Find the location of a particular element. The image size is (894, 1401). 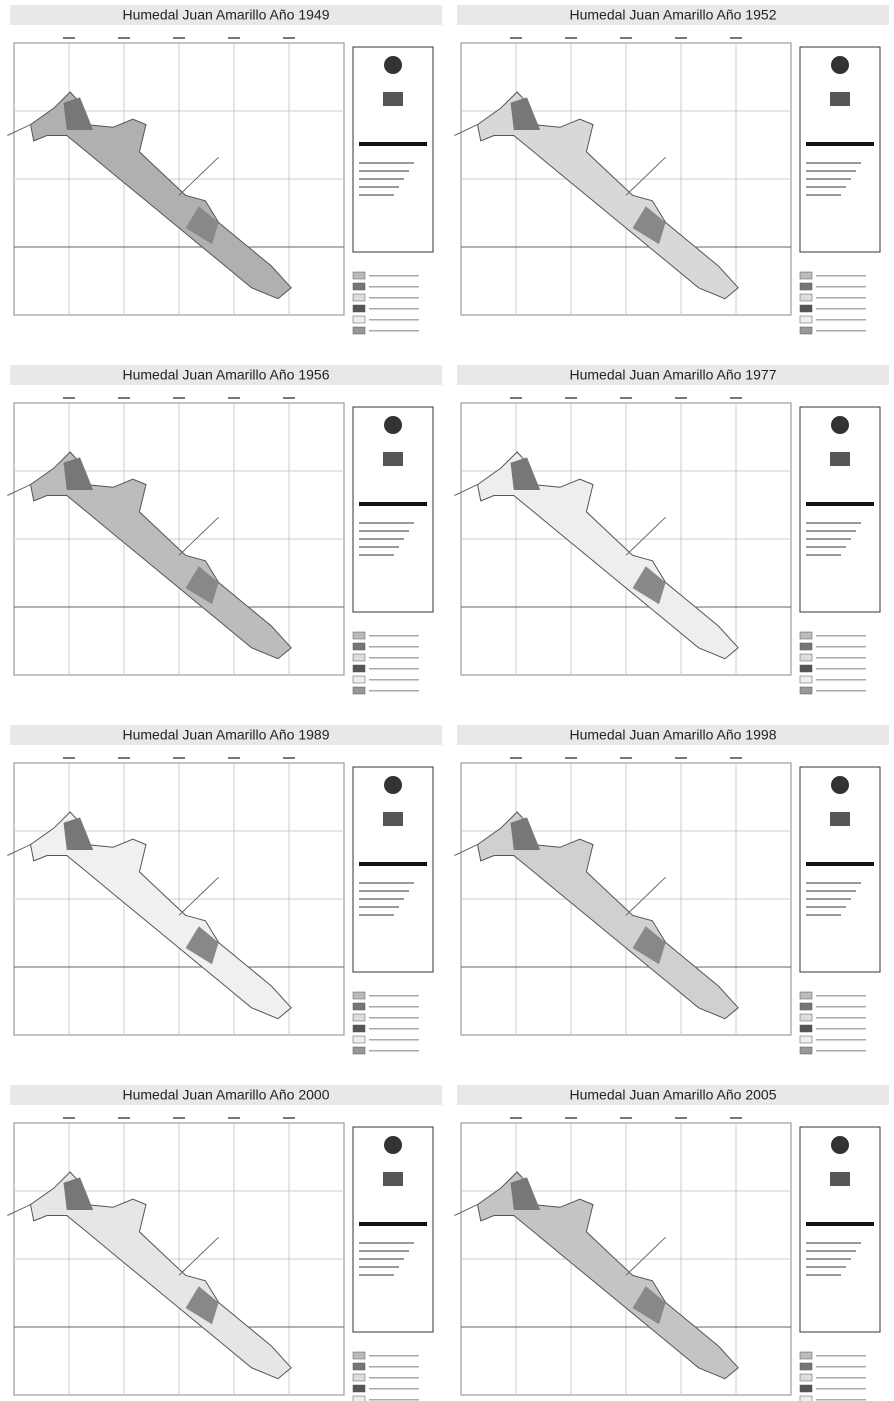

map-title: Humedal Juan Amarillo Año 1977 is located at coordinates (672, 375).